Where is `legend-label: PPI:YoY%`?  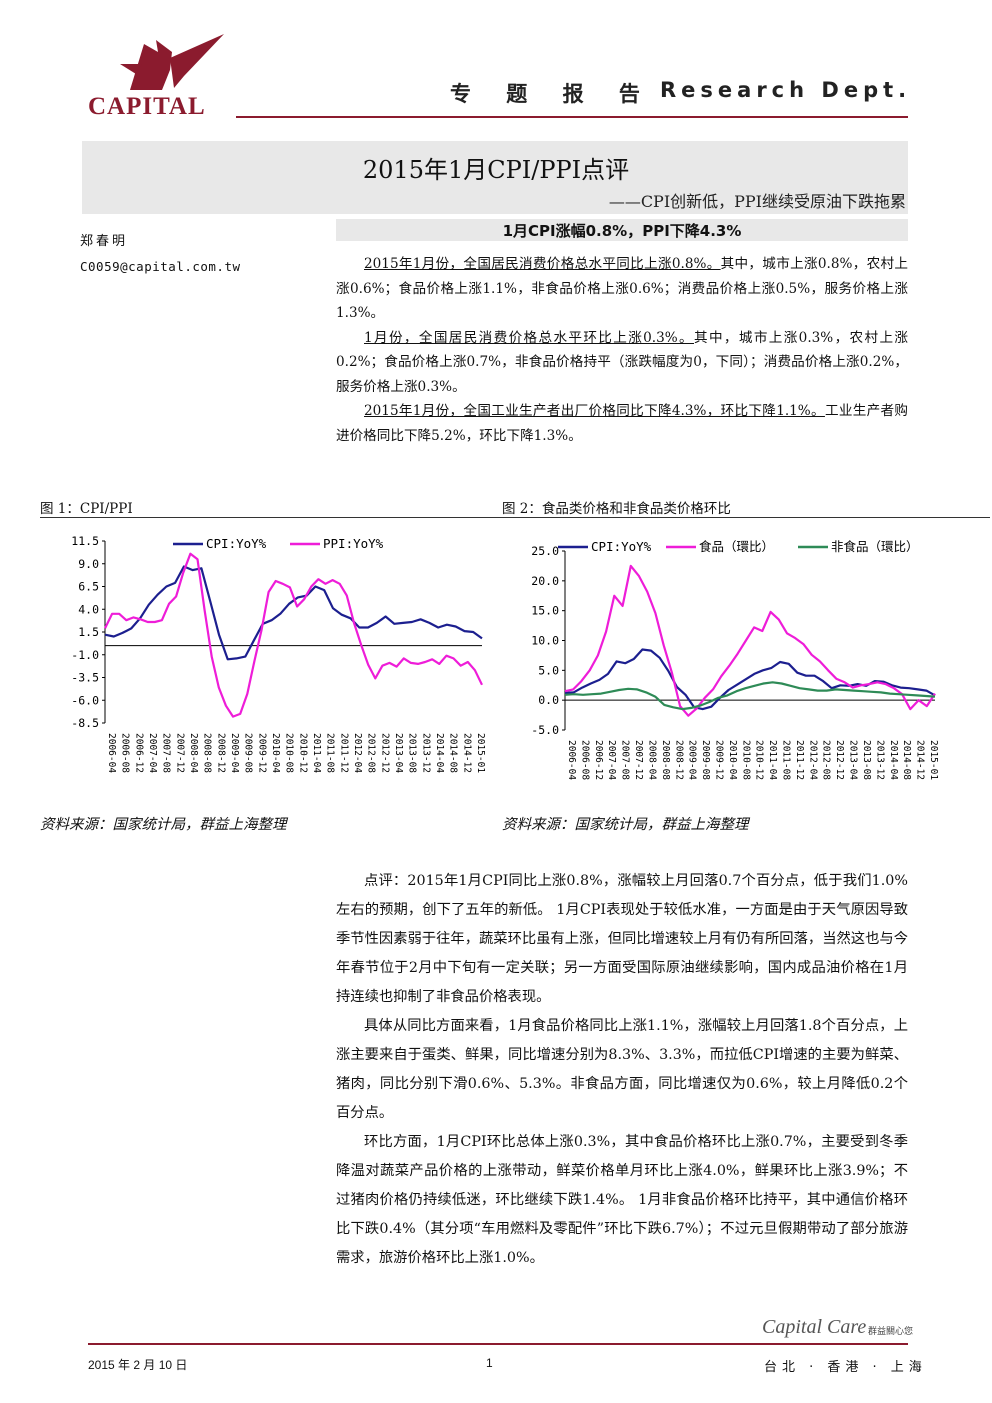
legend-label: PPI:YoY% is located at coordinates (353, 543).